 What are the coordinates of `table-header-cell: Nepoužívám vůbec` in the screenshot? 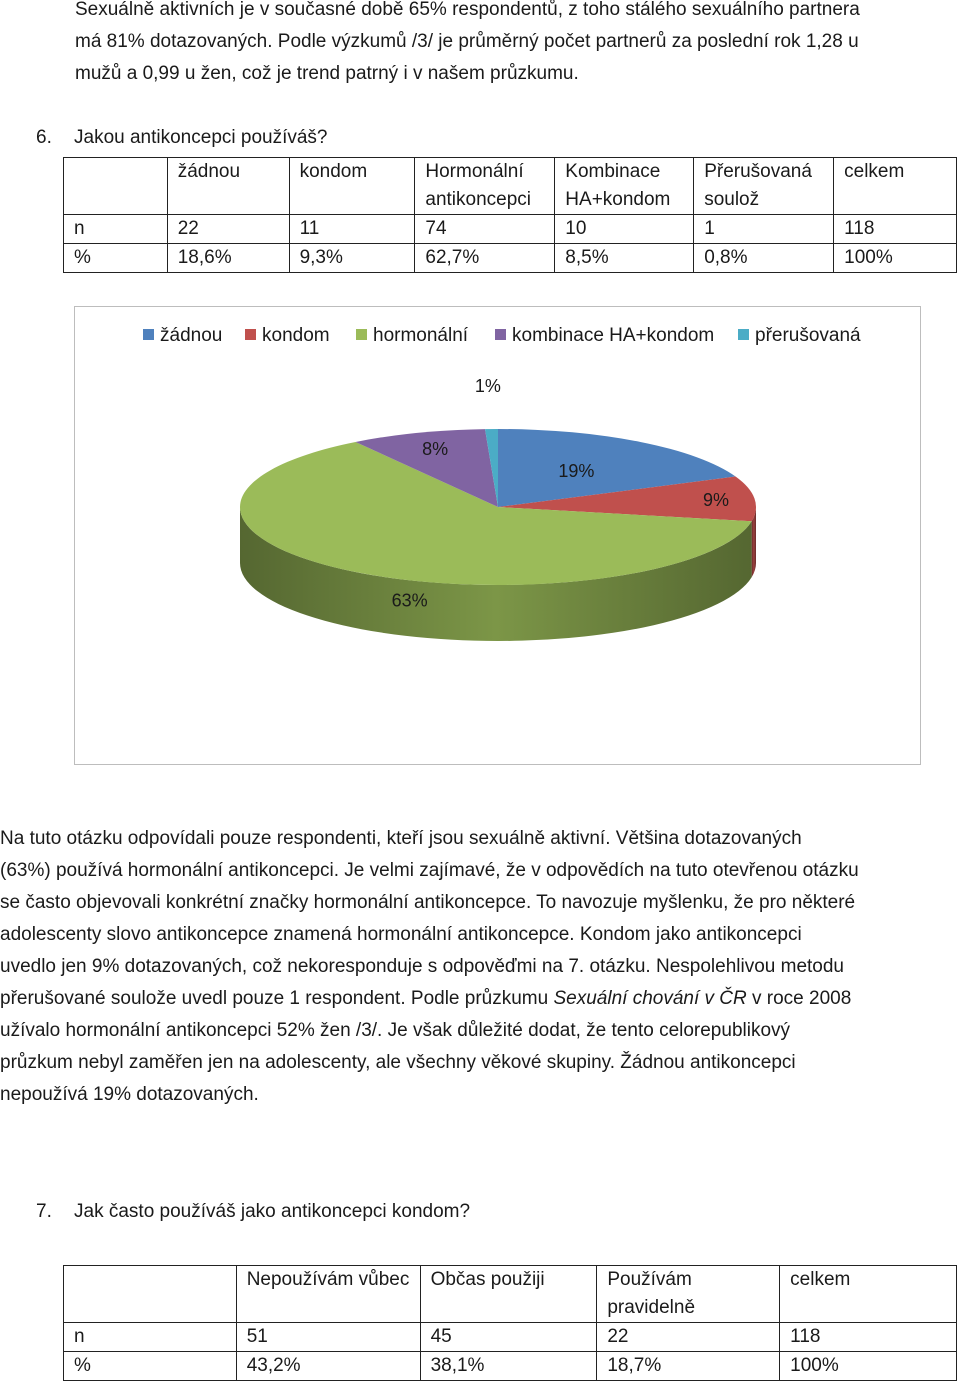 It's located at (328, 1294).